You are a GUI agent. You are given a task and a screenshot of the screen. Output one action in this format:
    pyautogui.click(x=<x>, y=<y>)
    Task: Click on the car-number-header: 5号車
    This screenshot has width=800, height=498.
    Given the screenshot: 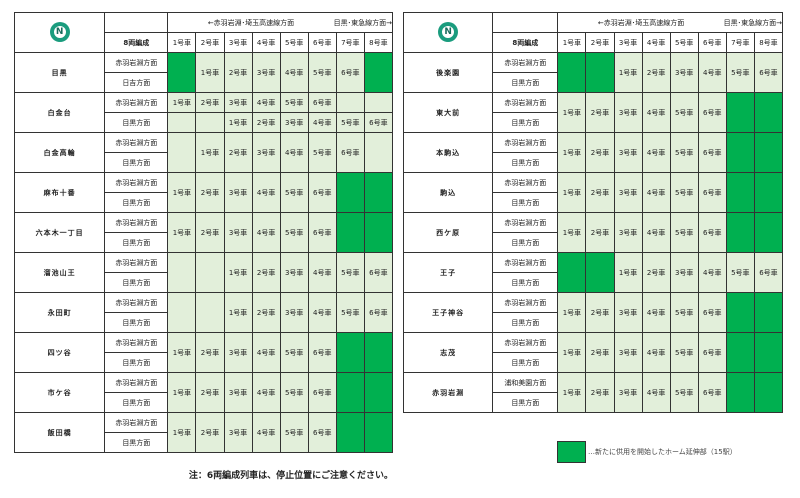 What is the action you would take?
    pyautogui.click(x=294, y=42)
    